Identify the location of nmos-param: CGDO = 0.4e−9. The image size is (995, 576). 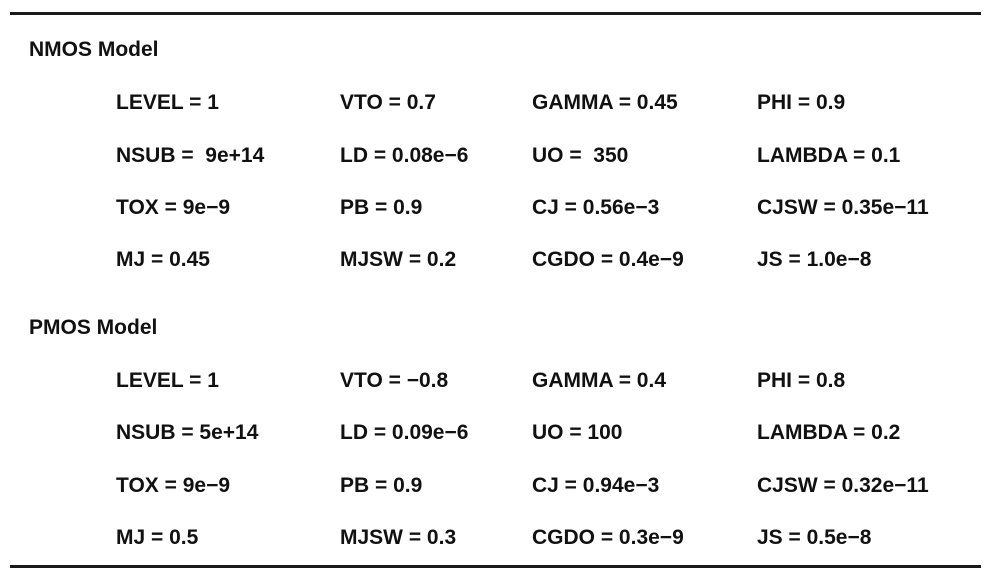
(608, 259).